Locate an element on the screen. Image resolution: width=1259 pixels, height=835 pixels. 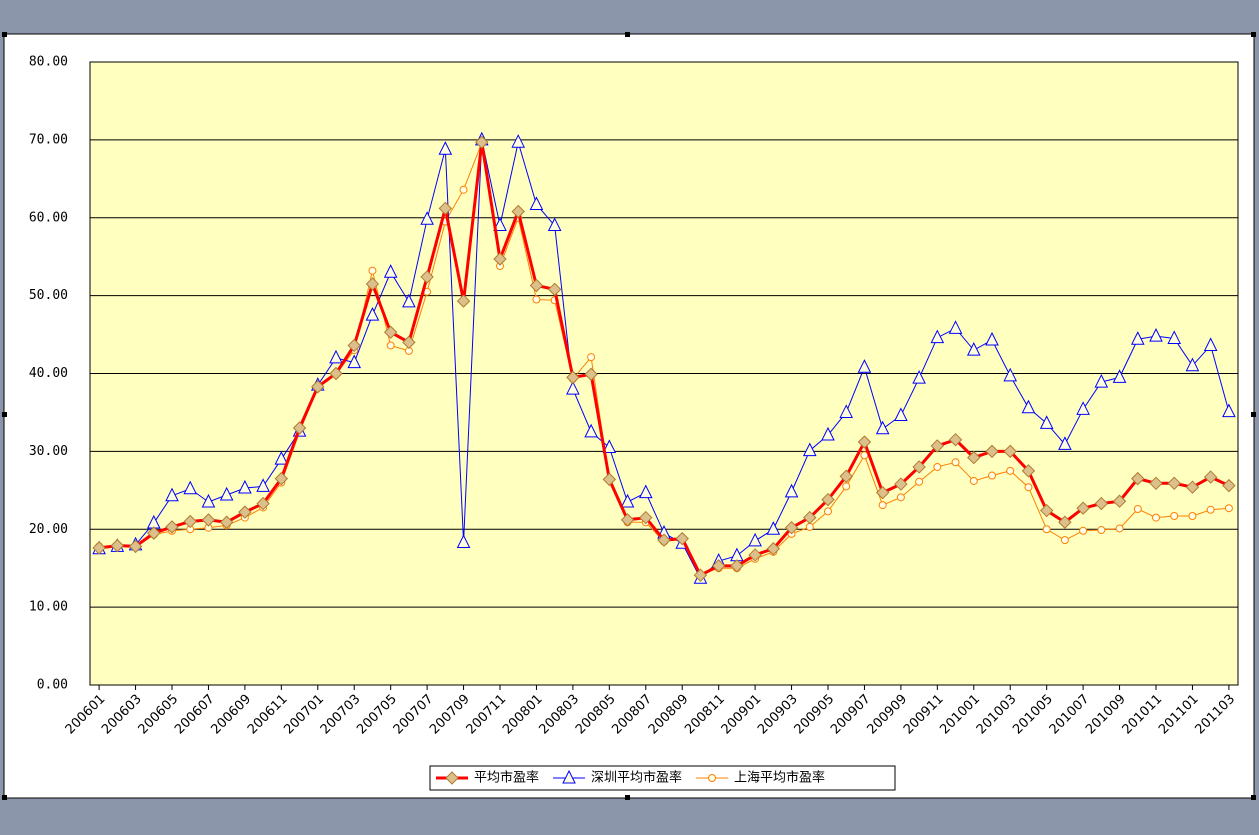
legend-label: 上海平均市盈率 is located at coordinates (779, 778).